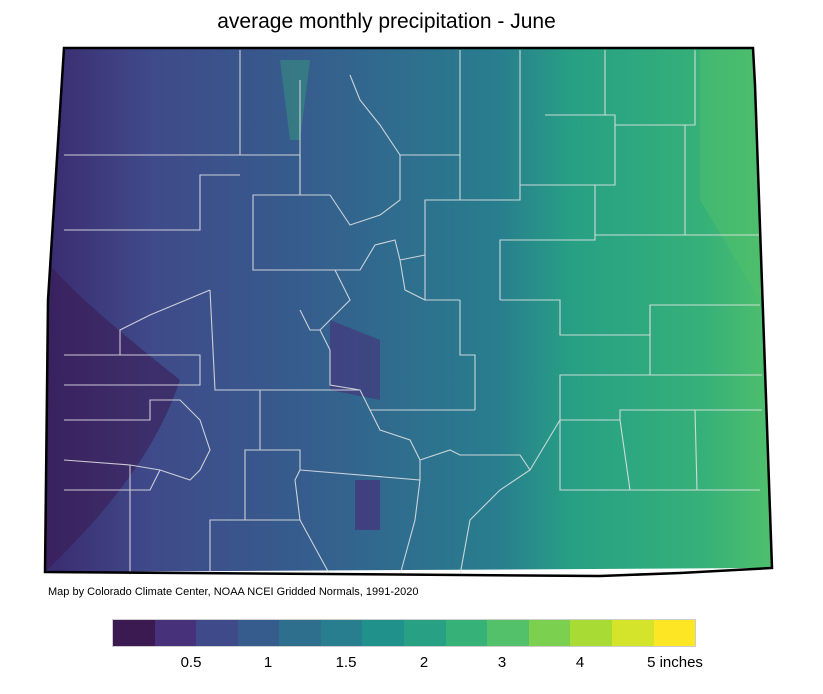 Image resolution: width=823 pixels, height=694 pixels. I want to click on legend-tick-label: 4, so click(580, 662).